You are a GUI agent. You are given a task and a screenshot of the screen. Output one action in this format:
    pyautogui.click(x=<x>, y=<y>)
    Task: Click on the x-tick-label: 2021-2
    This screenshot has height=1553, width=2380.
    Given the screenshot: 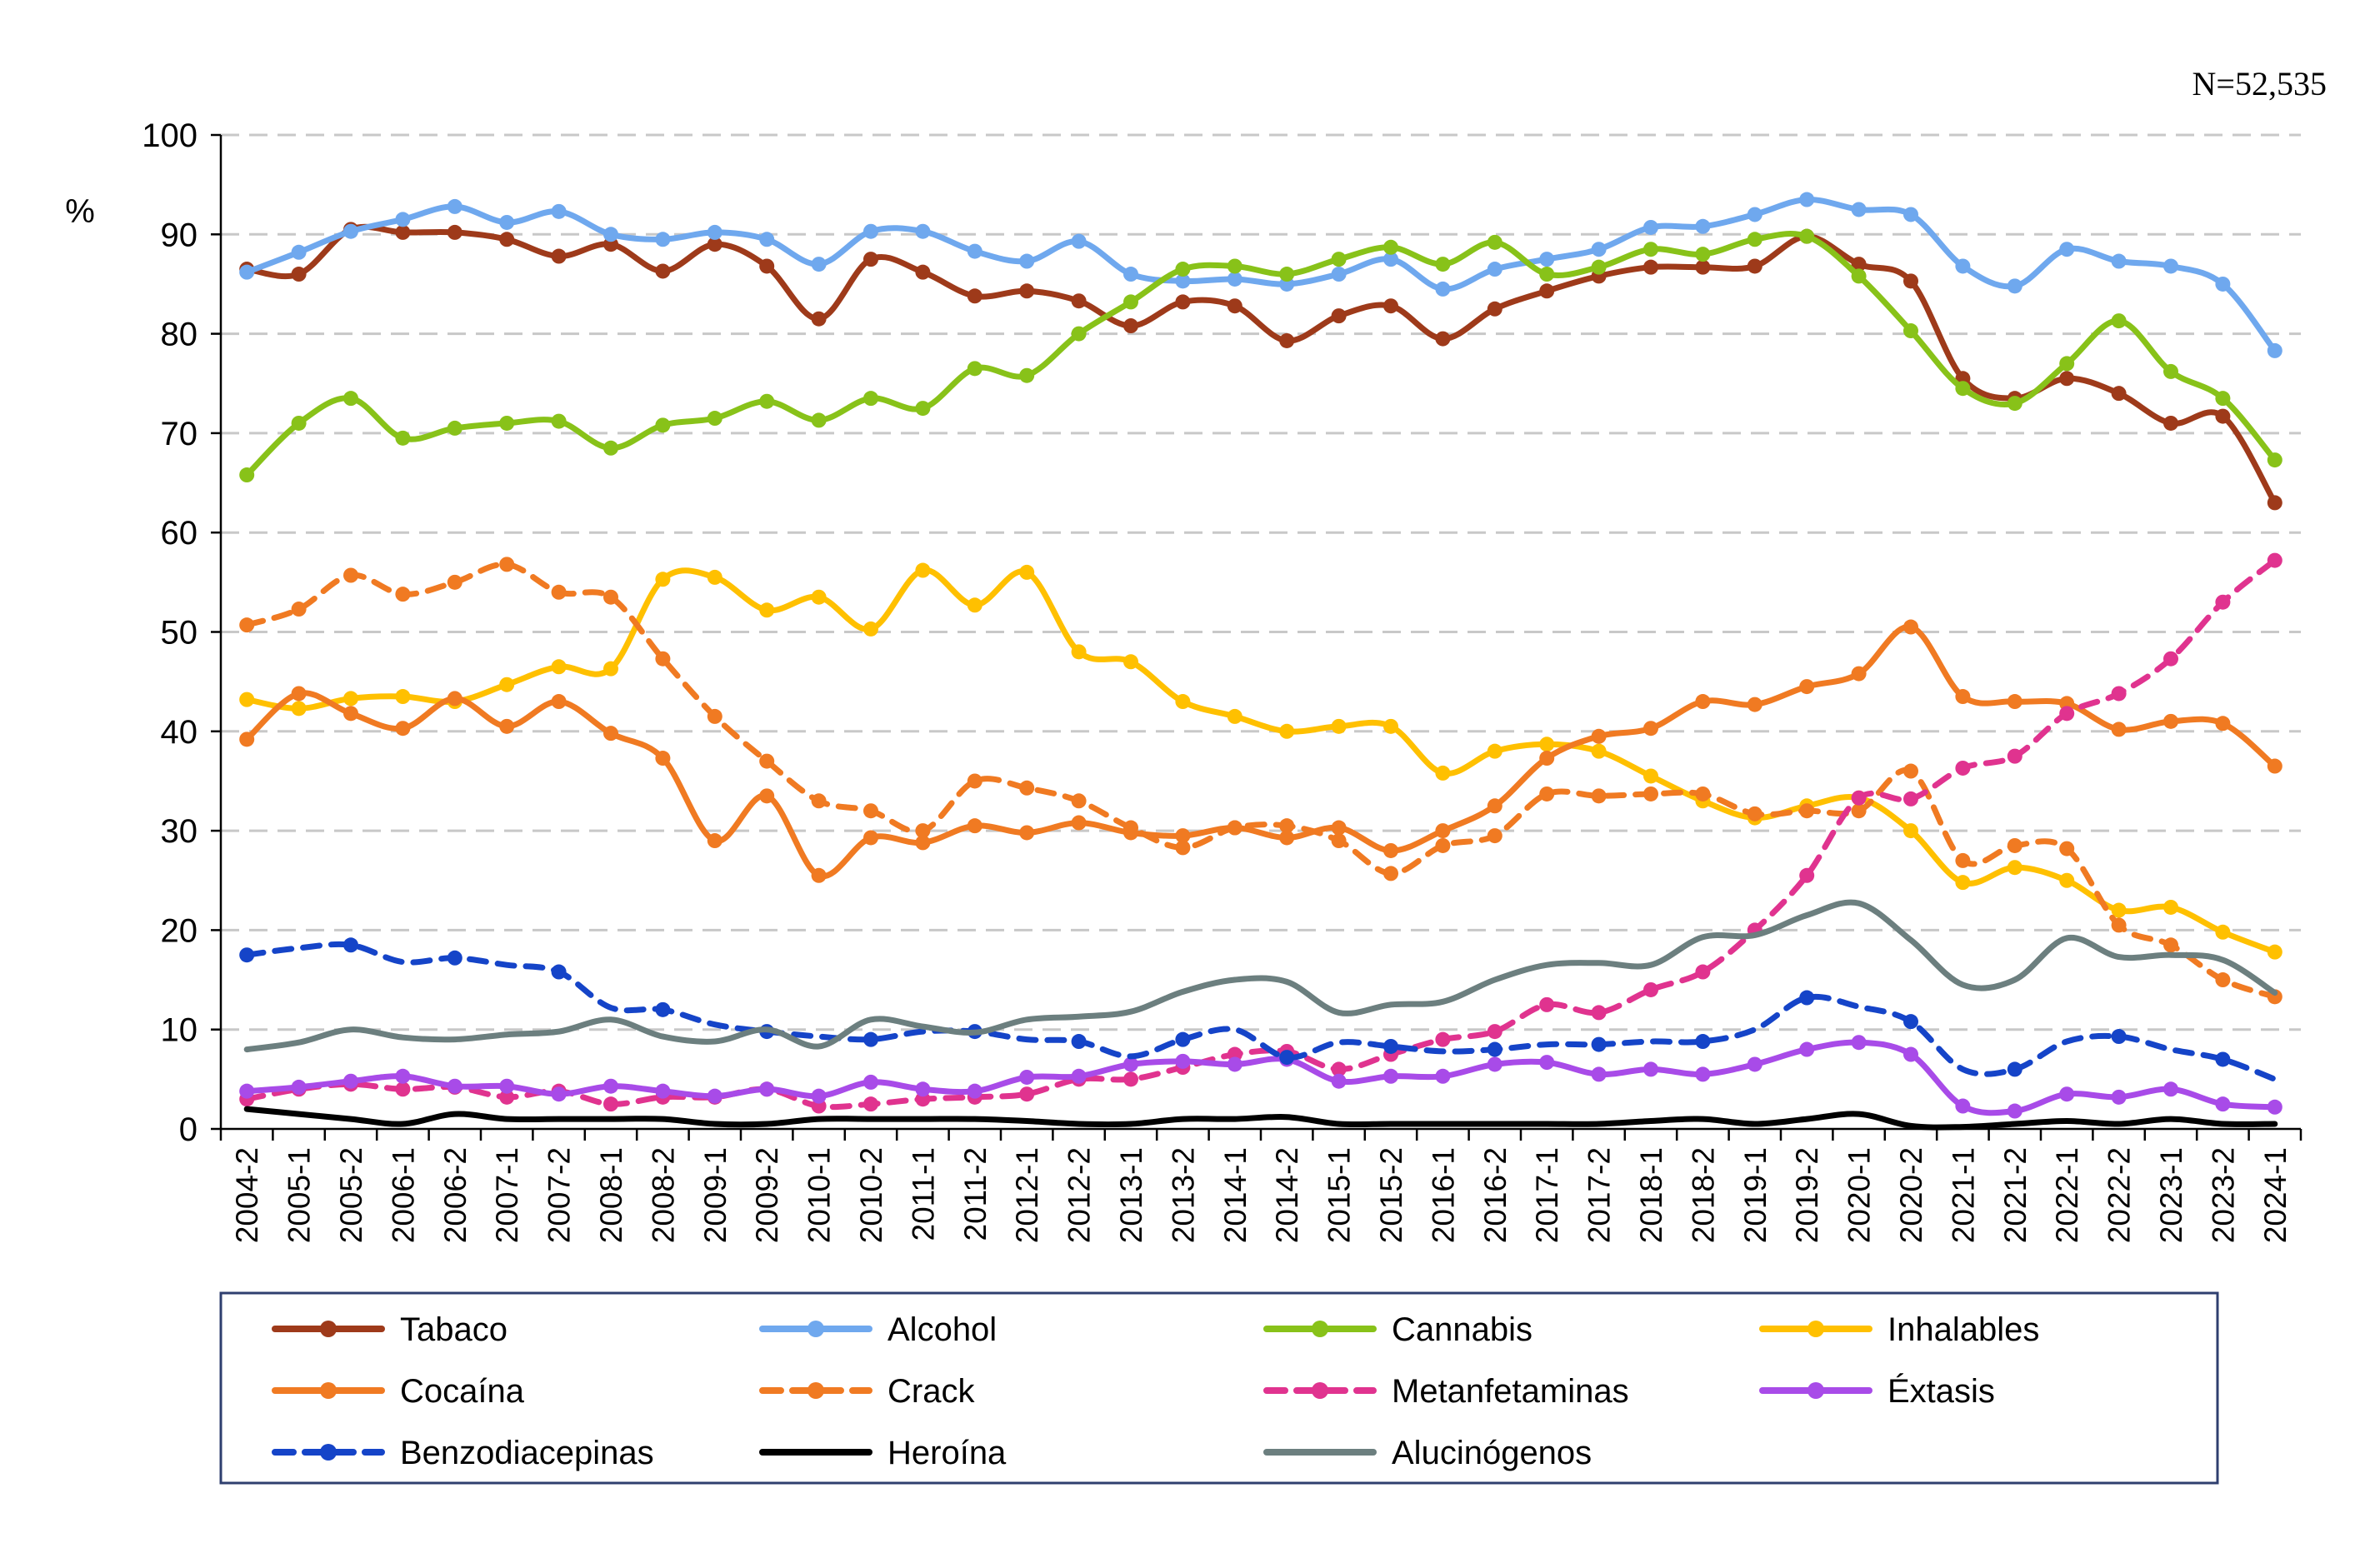 What is the action you would take?
    pyautogui.click(x=2015, y=1195)
    